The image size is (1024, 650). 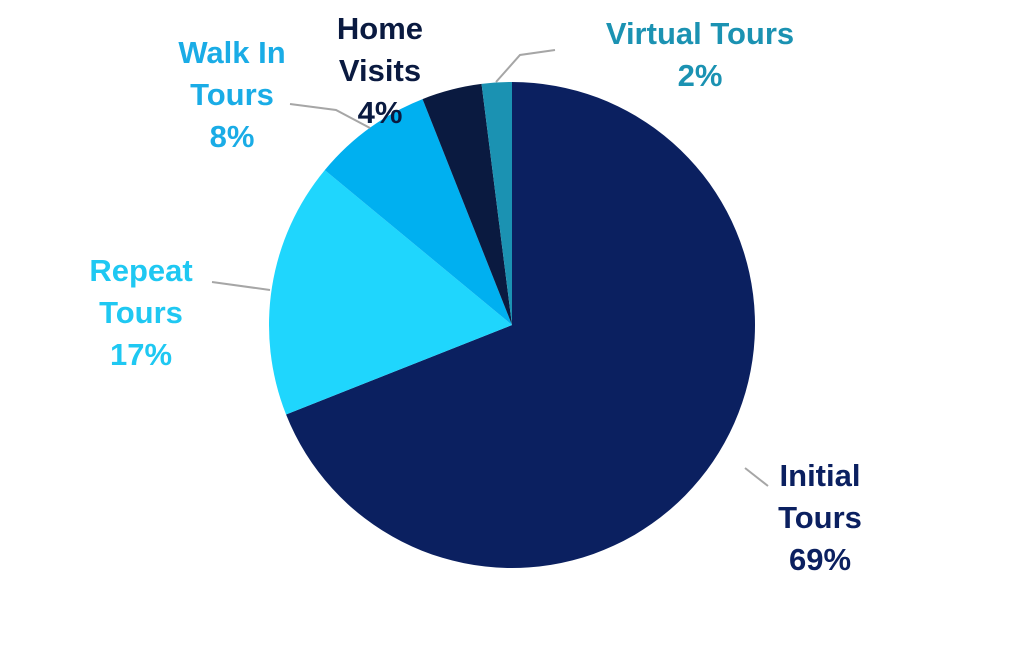 I want to click on percent-label: 17%, so click(x=141, y=354).